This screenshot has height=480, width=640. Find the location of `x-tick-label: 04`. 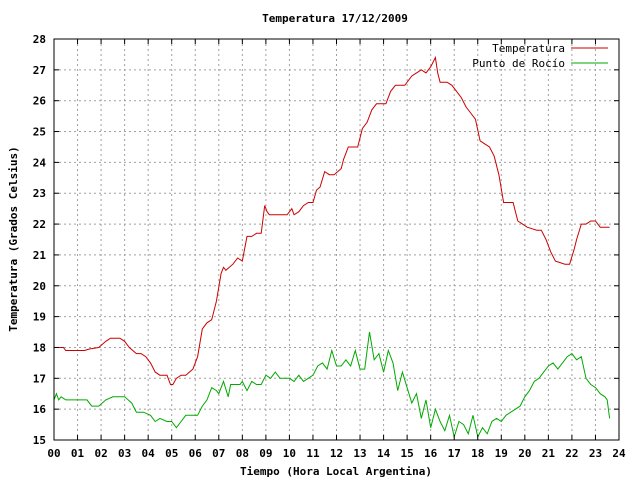

x-tick-label: 04 is located at coordinates (149, 453).